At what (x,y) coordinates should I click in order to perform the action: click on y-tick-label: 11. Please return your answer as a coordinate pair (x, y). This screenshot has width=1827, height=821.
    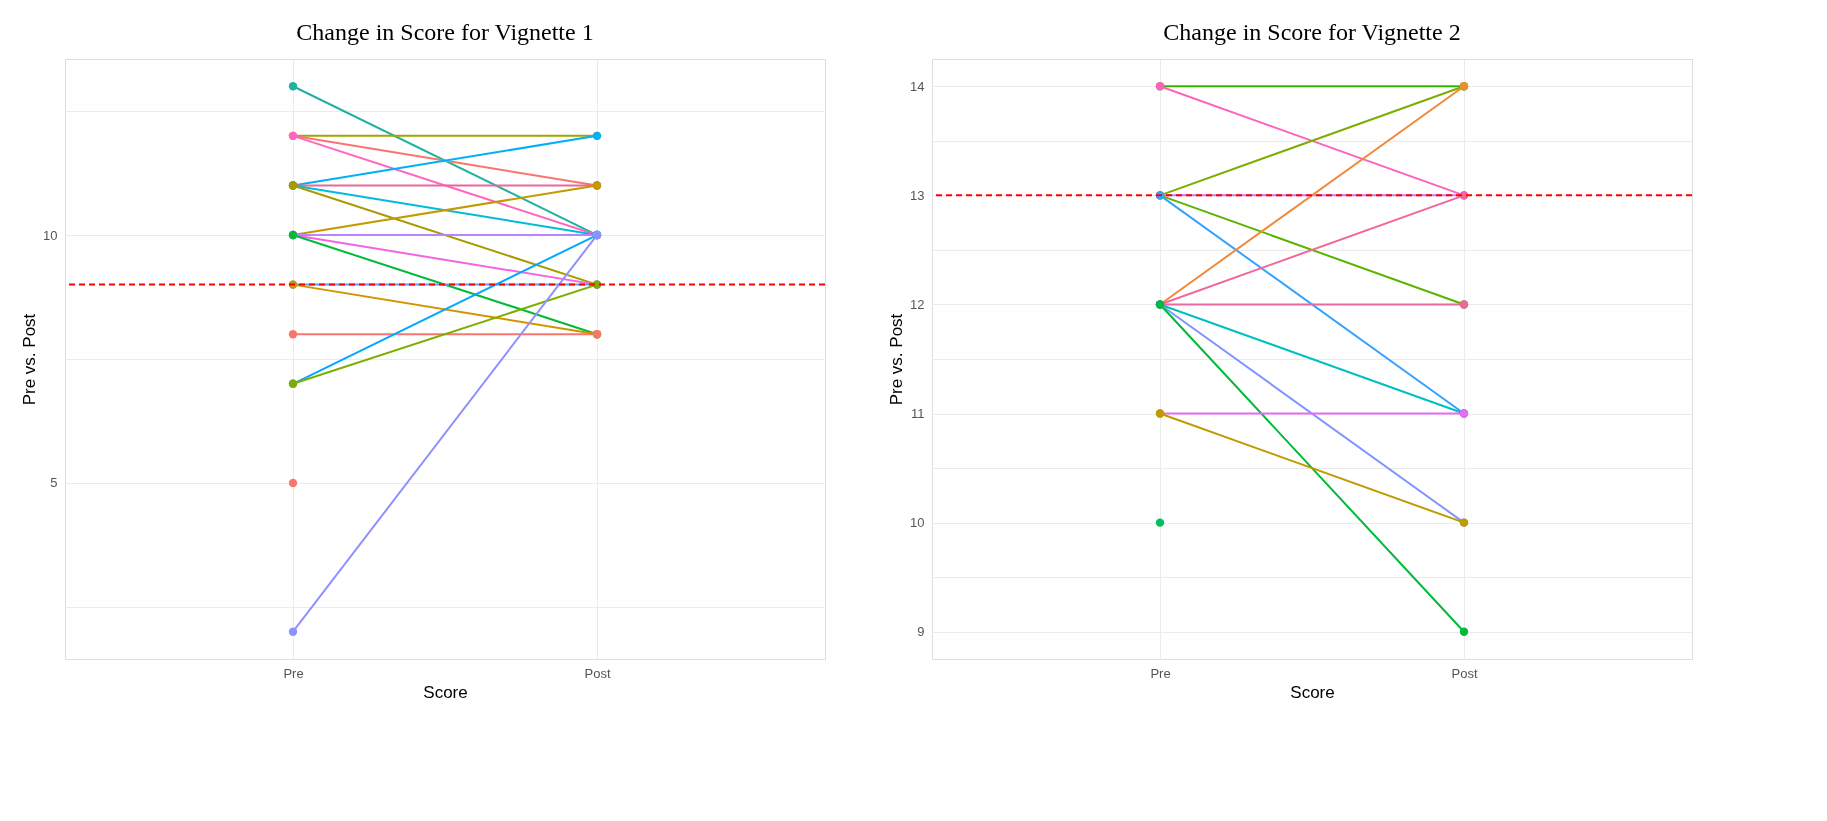
    Looking at the image, I should click on (918, 414).